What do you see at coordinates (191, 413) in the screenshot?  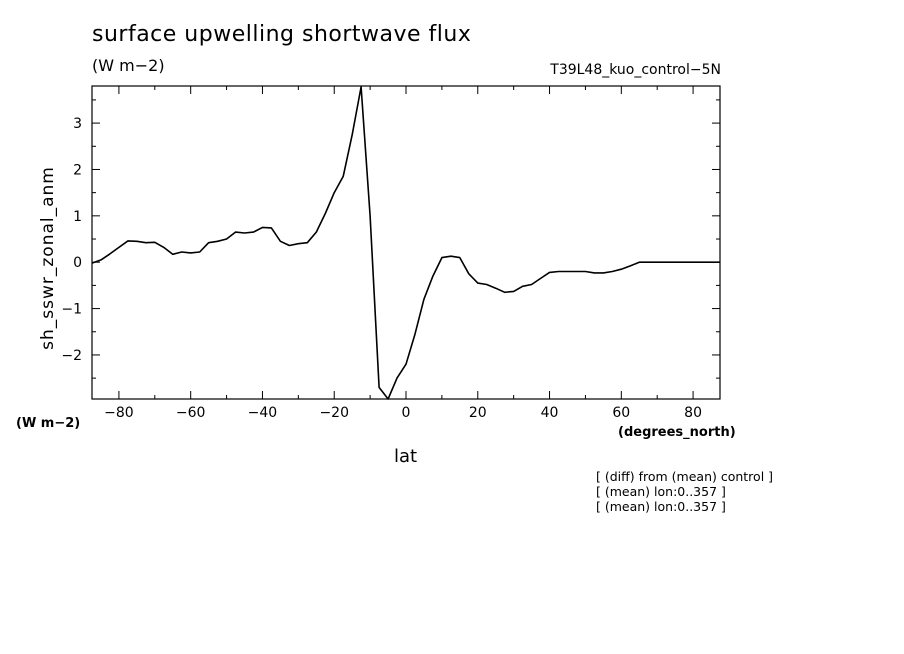 I see `x-tick-label: −60` at bounding box center [191, 413].